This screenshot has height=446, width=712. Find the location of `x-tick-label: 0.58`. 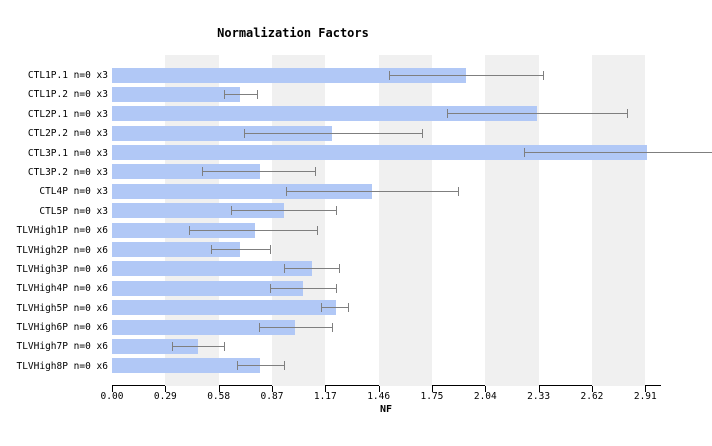

x-tick-label: 0.58 is located at coordinates (219, 396).